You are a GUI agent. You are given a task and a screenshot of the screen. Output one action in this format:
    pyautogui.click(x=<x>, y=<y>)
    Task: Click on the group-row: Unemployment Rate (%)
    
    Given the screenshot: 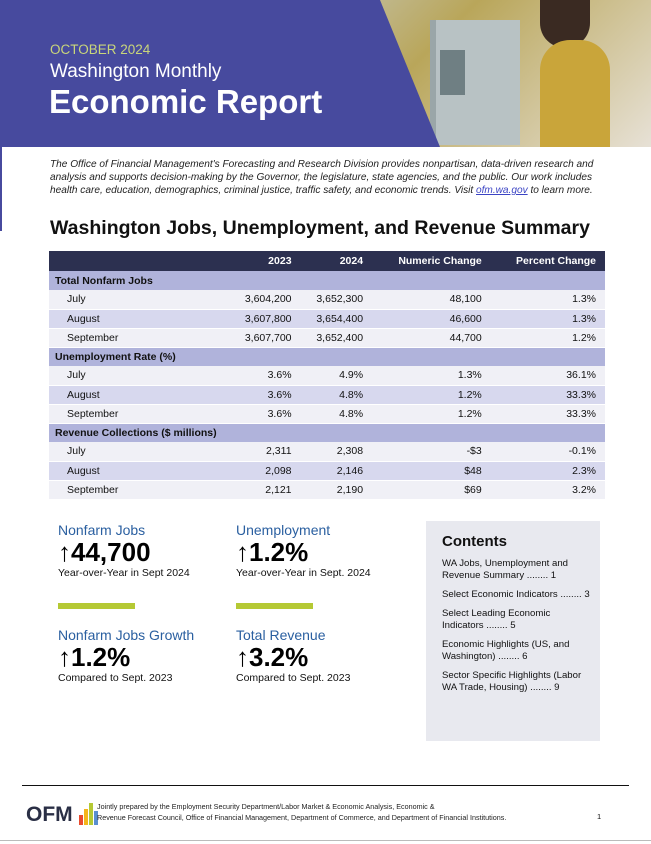 What is the action you would take?
    pyautogui.click(x=327, y=356)
    